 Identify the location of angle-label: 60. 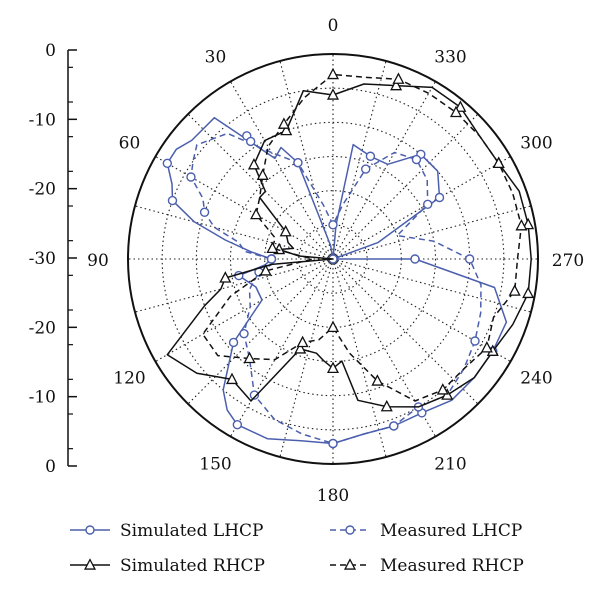
(130, 144).